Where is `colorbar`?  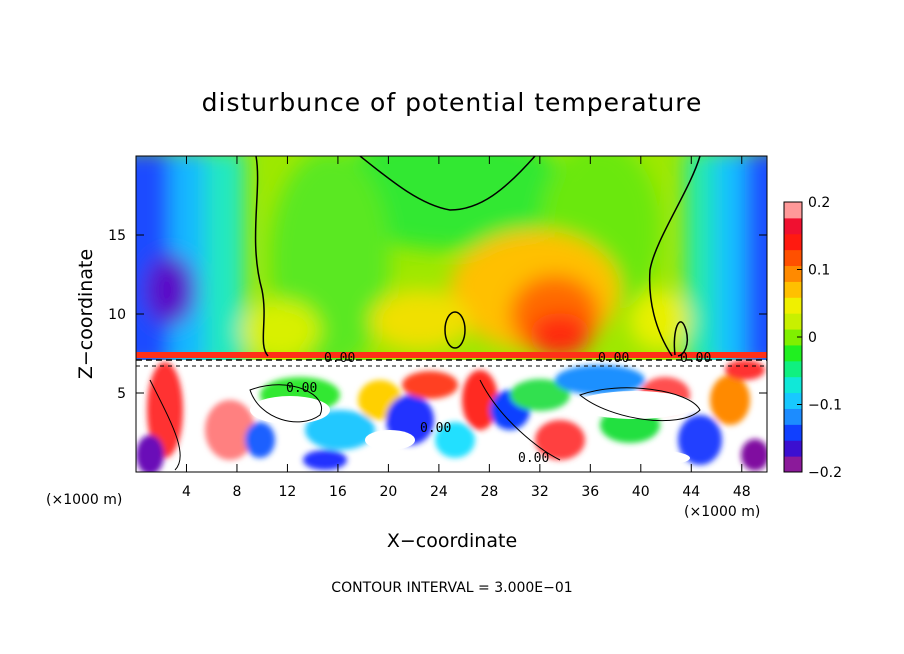 colorbar is located at coordinates (793, 337).